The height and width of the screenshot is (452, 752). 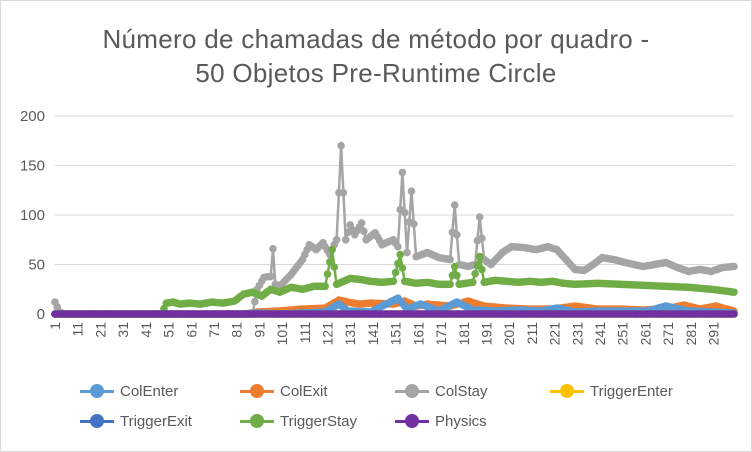 What do you see at coordinates (169, 330) in the screenshot?
I see `x-tick-label: 51` at bounding box center [169, 330].